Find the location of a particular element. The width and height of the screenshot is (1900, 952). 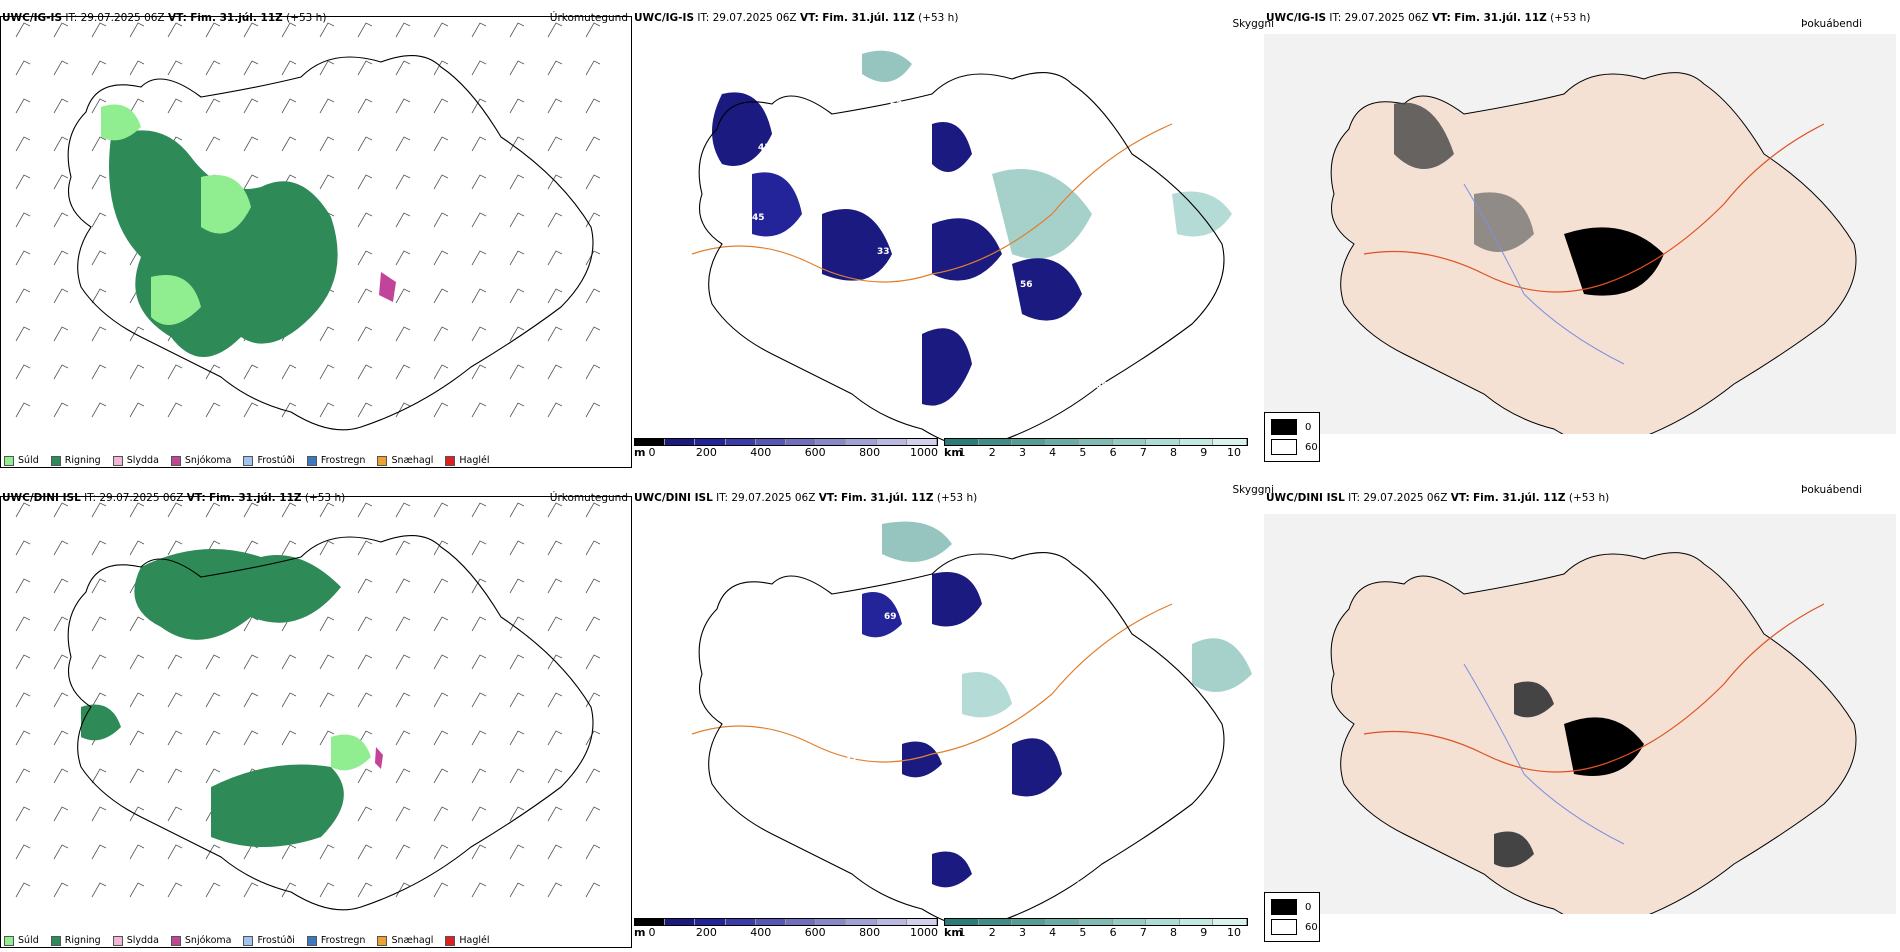

ceiling-value: 65 is located at coordinates (797, 750).